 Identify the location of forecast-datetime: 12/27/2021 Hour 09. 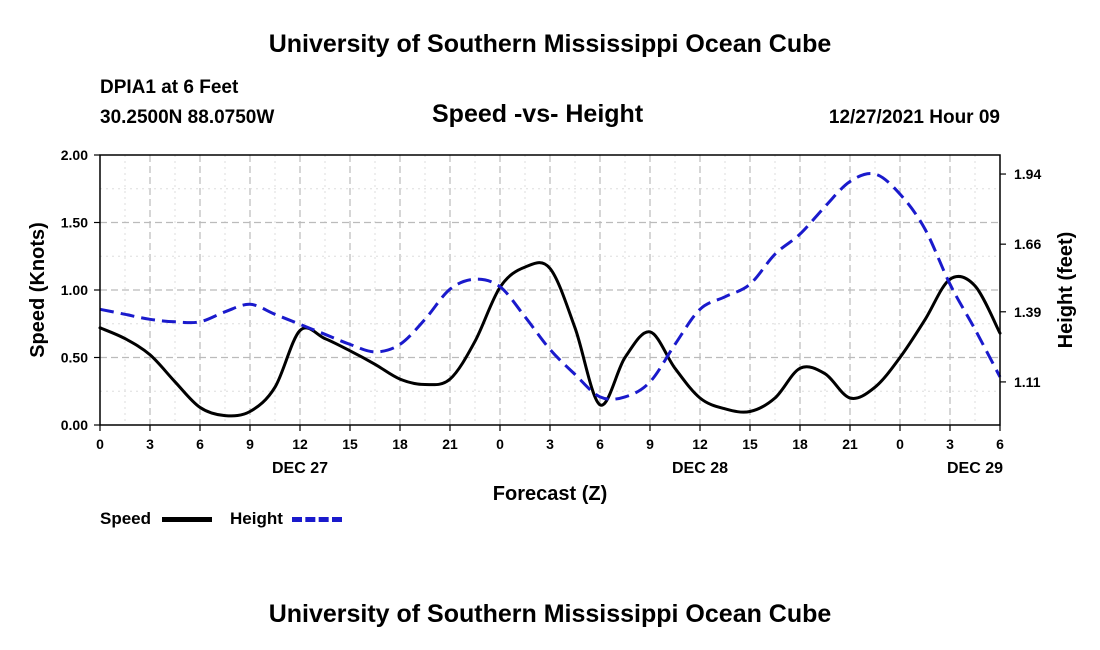
(914, 117).